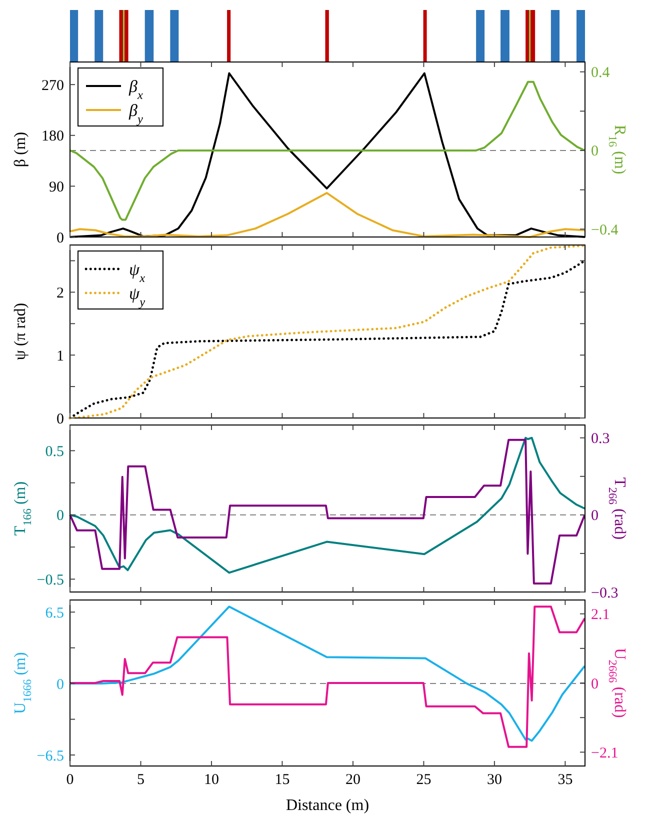 The image size is (647, 837). Describe the element at coordinates (600, 615) in the screenshot. I see `y2-tick-label: 2.1` at that location.